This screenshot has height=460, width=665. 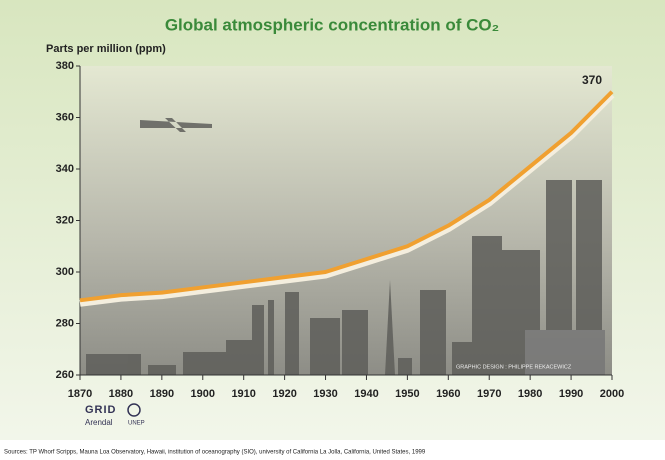 I want to click on x-tick-label: 1990, so click(x=571, y=394).